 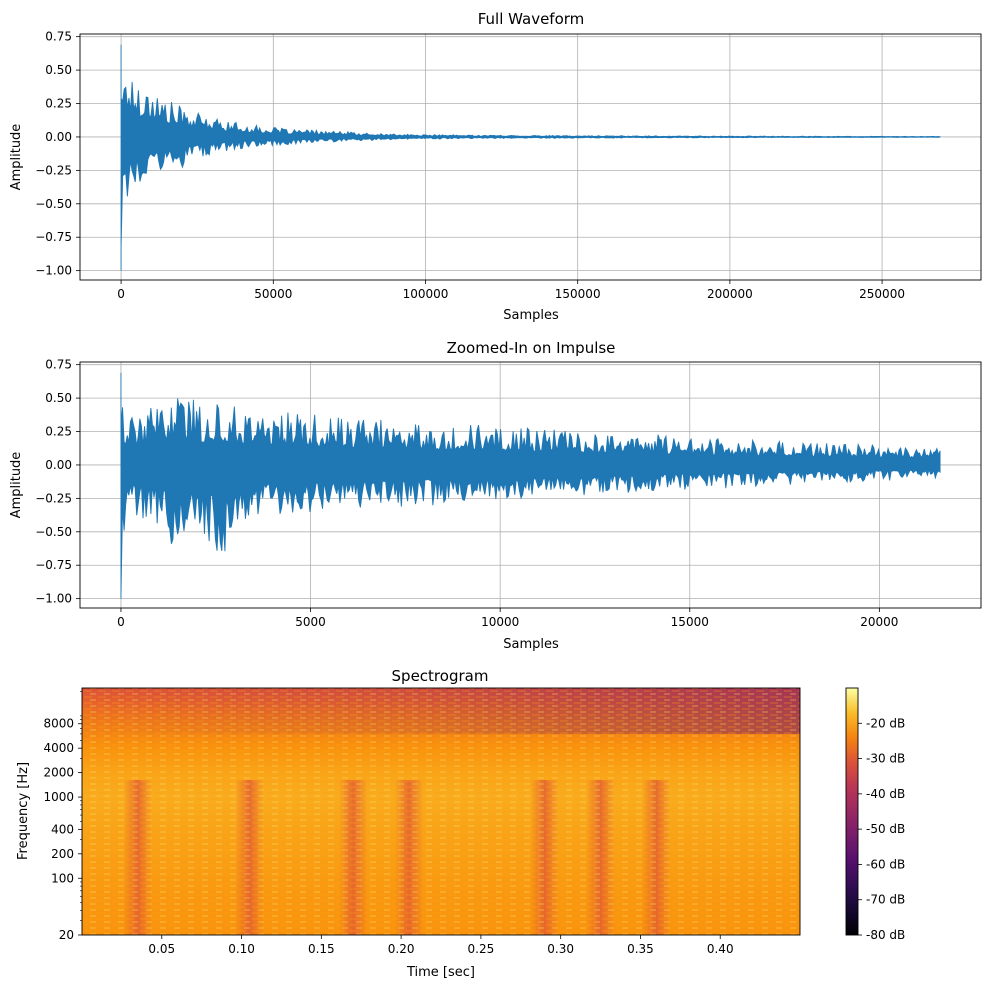 I want to click on spectrogram-xtick-label: 0.40, so click(x=720, y=949).